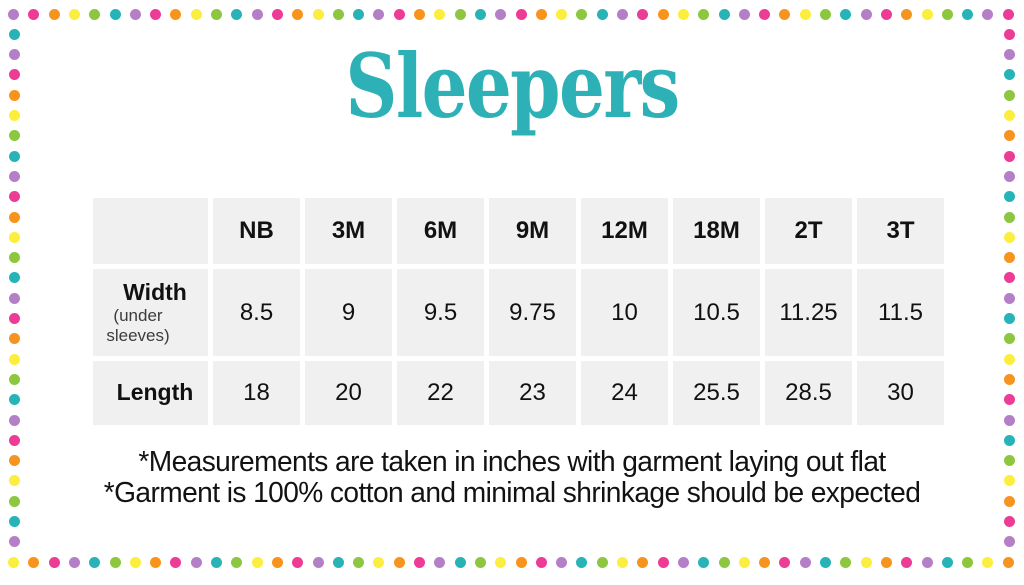  I want to click on row-label-width: Width (under sleeves), so click(150, 312).